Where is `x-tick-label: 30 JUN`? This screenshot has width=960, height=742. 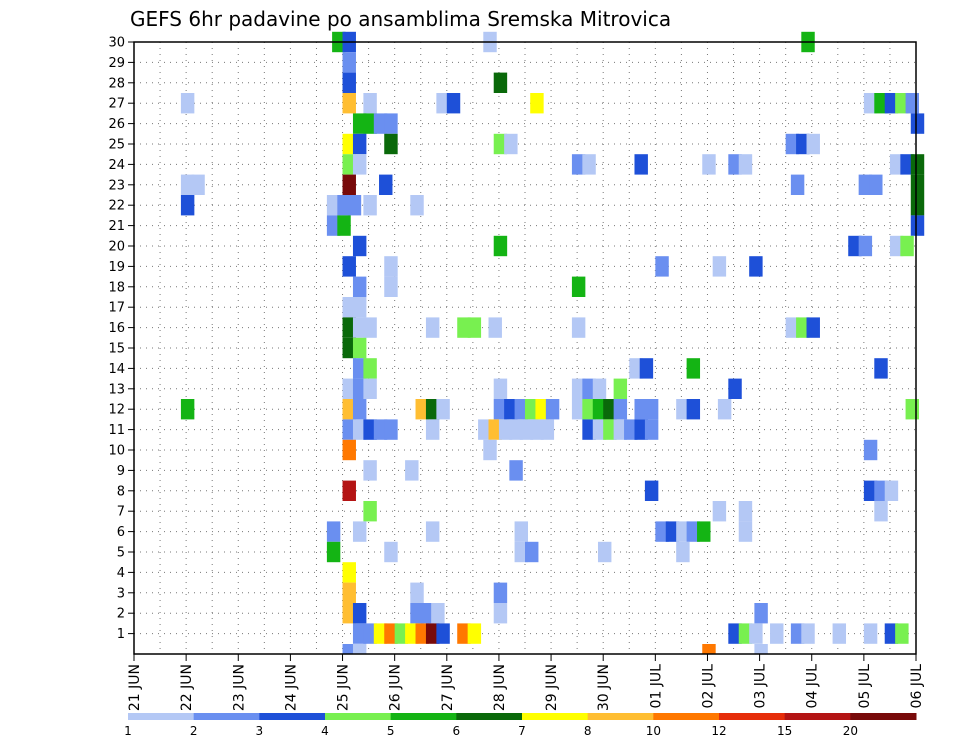 x-tick-label: 30 JUN is located at coordinates (604, 687).